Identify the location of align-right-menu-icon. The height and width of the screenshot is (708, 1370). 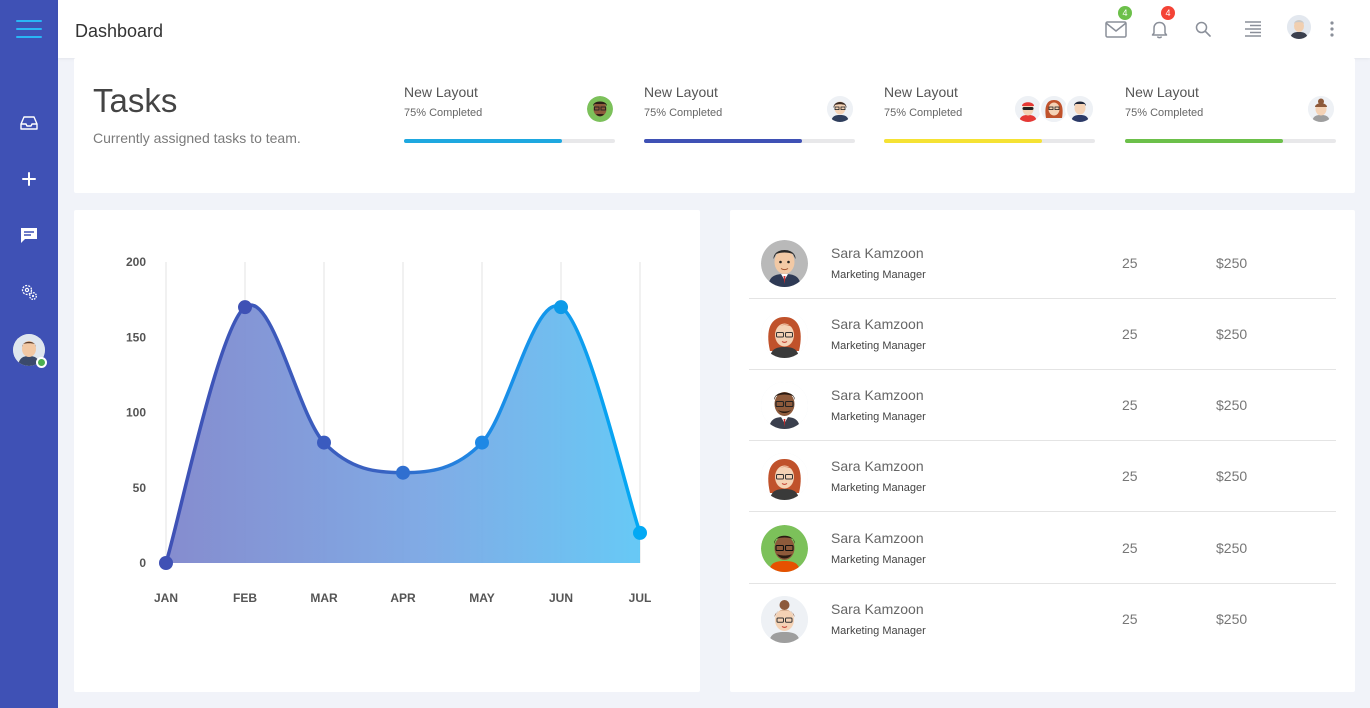
(1253, 29).